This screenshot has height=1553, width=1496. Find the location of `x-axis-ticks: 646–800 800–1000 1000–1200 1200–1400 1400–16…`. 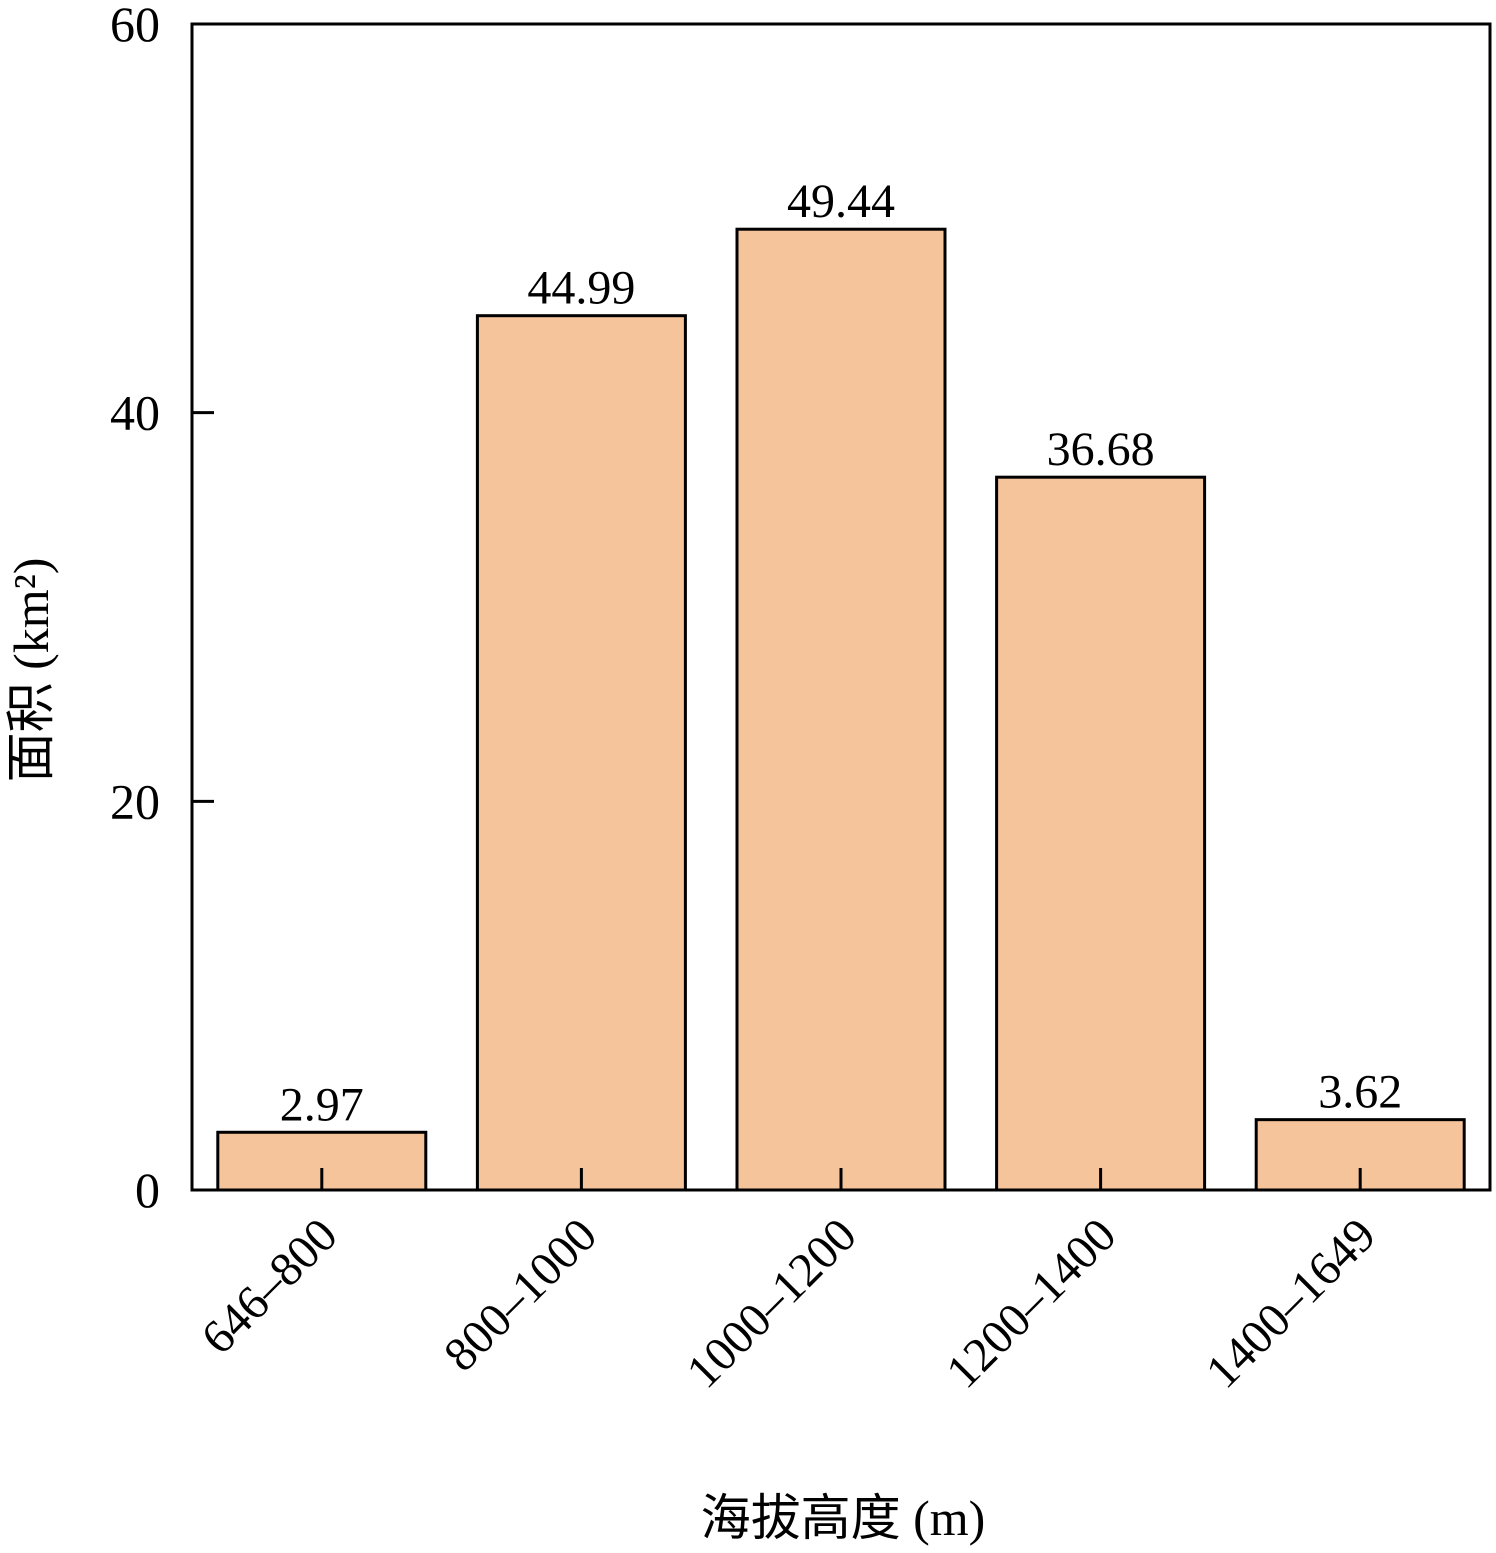

x-axis-ticks: 646–800 800–1000 1000–1200 1200–1400 1400–16… is located at coordinates (788, 1283).